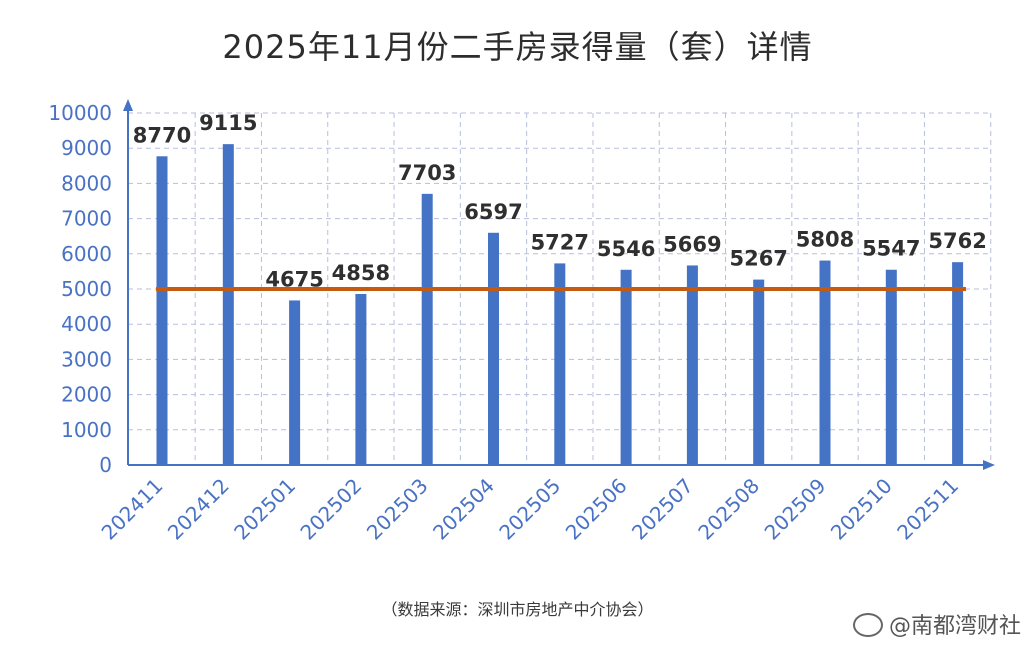  Describe the element at coordinates (867, 625) in the screenshot. I see `weibo-icon` at that location.